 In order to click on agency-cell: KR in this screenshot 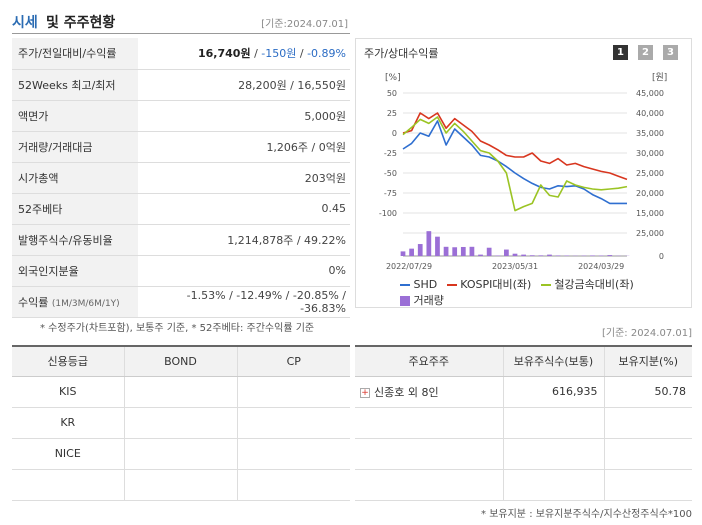, I will do `click(68, 423)`.